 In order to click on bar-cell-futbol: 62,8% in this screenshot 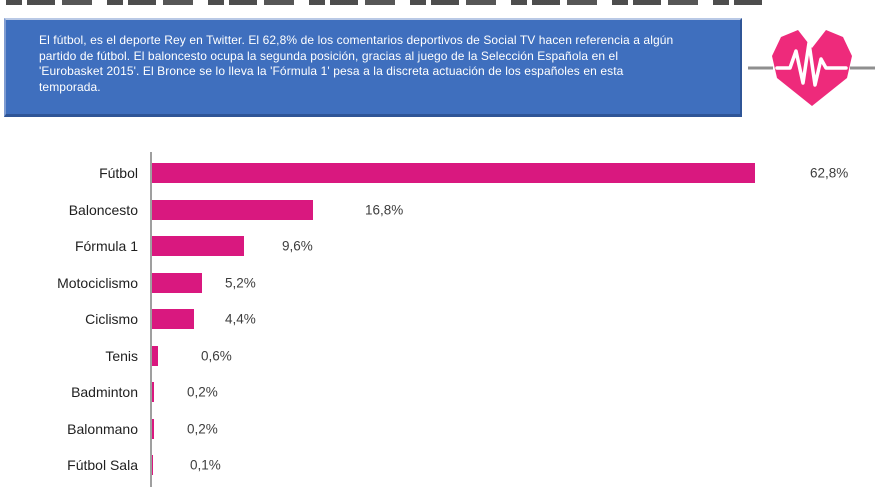, I will do `click(515, 173)`.